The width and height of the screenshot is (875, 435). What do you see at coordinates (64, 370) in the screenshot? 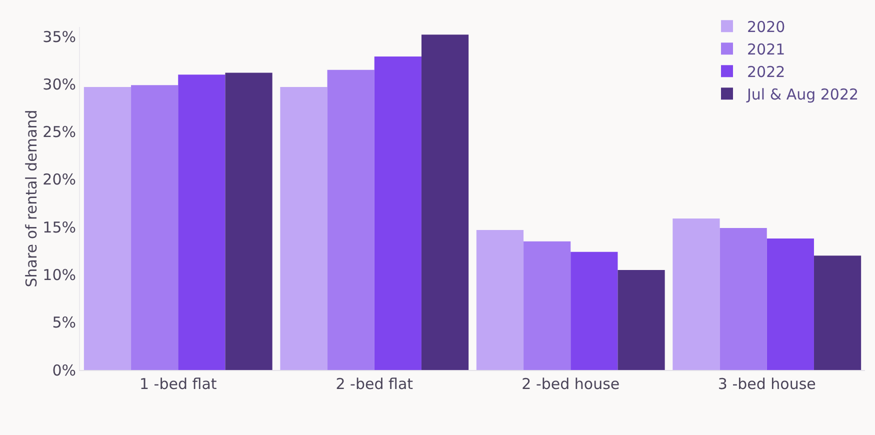
I see `y-tick-label: 0%` at bounding box center [64, 370].